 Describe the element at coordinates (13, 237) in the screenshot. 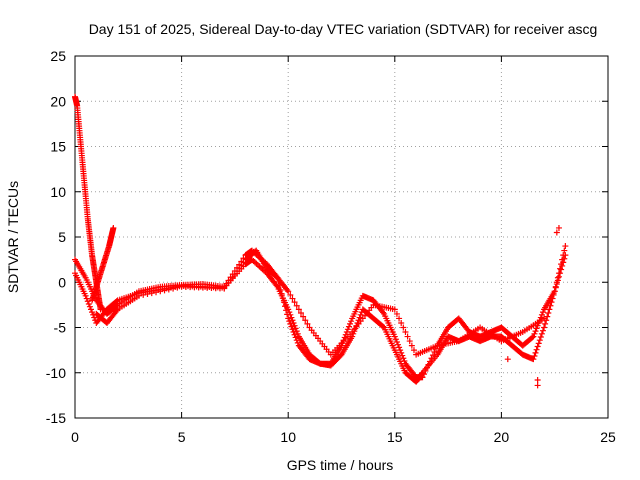

I see `y-axis-label: SDTVAR / TECUs` at that location.